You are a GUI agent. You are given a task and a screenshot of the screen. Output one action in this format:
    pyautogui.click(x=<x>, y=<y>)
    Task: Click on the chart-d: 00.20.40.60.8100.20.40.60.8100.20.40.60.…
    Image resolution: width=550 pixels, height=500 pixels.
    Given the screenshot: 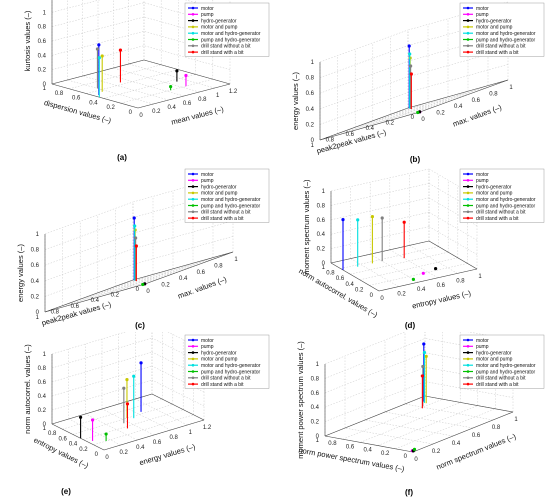 What is the action you would take?
    pyautogui.click(x=421, y=249)
    